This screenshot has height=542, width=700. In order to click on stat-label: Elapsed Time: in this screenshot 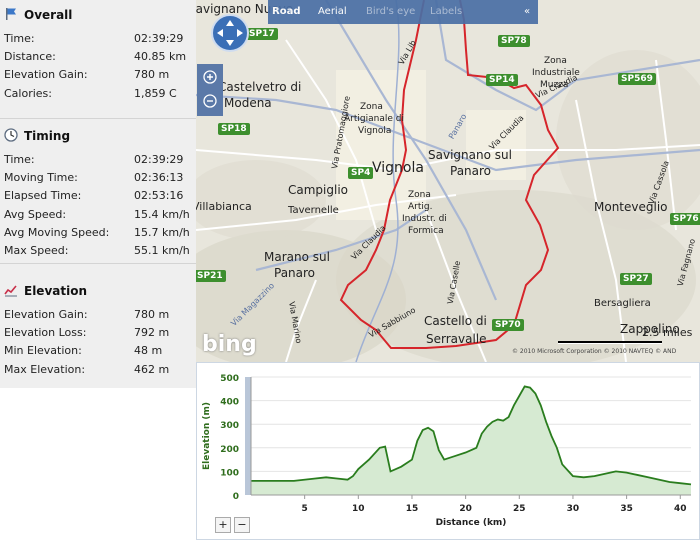, I will do `click(43, 196)`.